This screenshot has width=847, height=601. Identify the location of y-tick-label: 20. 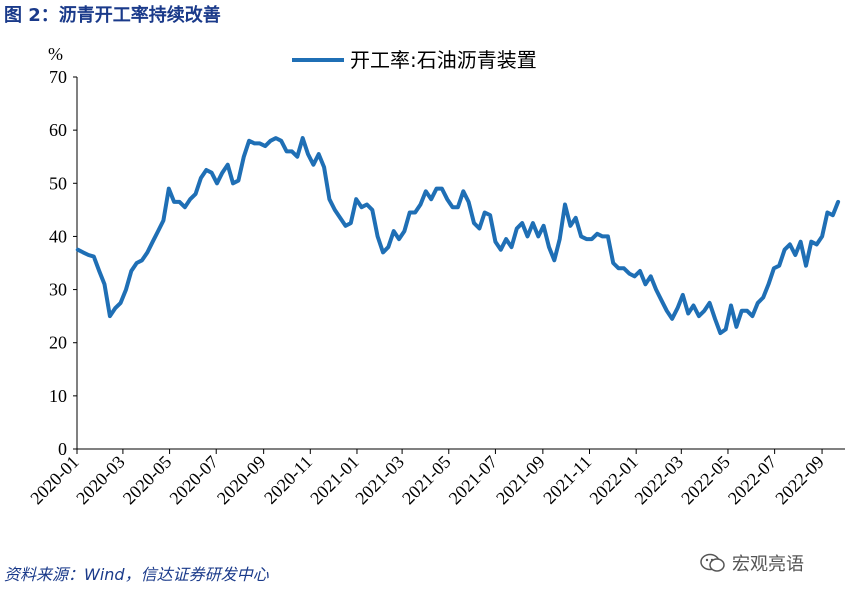
(58, 343).